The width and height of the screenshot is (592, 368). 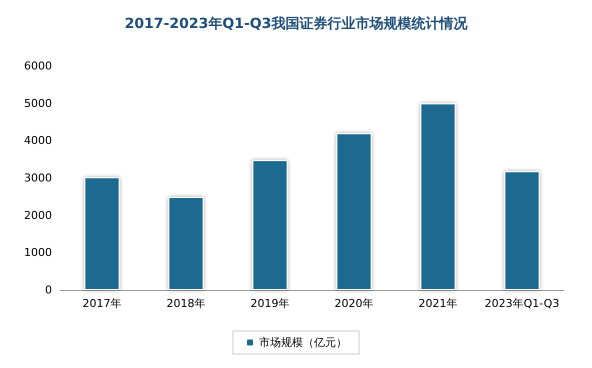 I want to click on x-tick-label: 2023年Q1-Q3, so click(x=522, y=303).